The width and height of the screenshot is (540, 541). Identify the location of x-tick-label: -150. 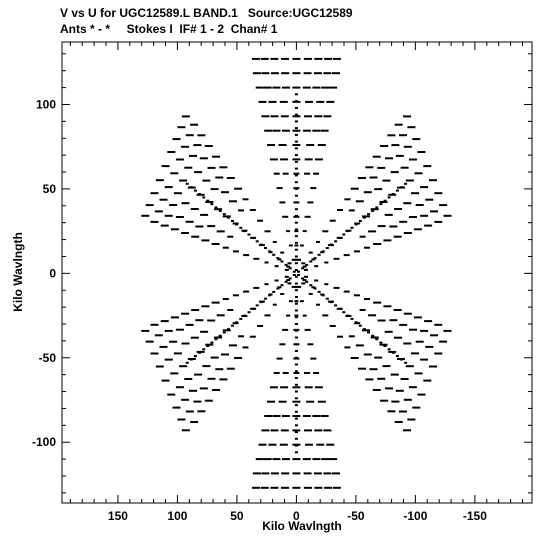
(475, 516).